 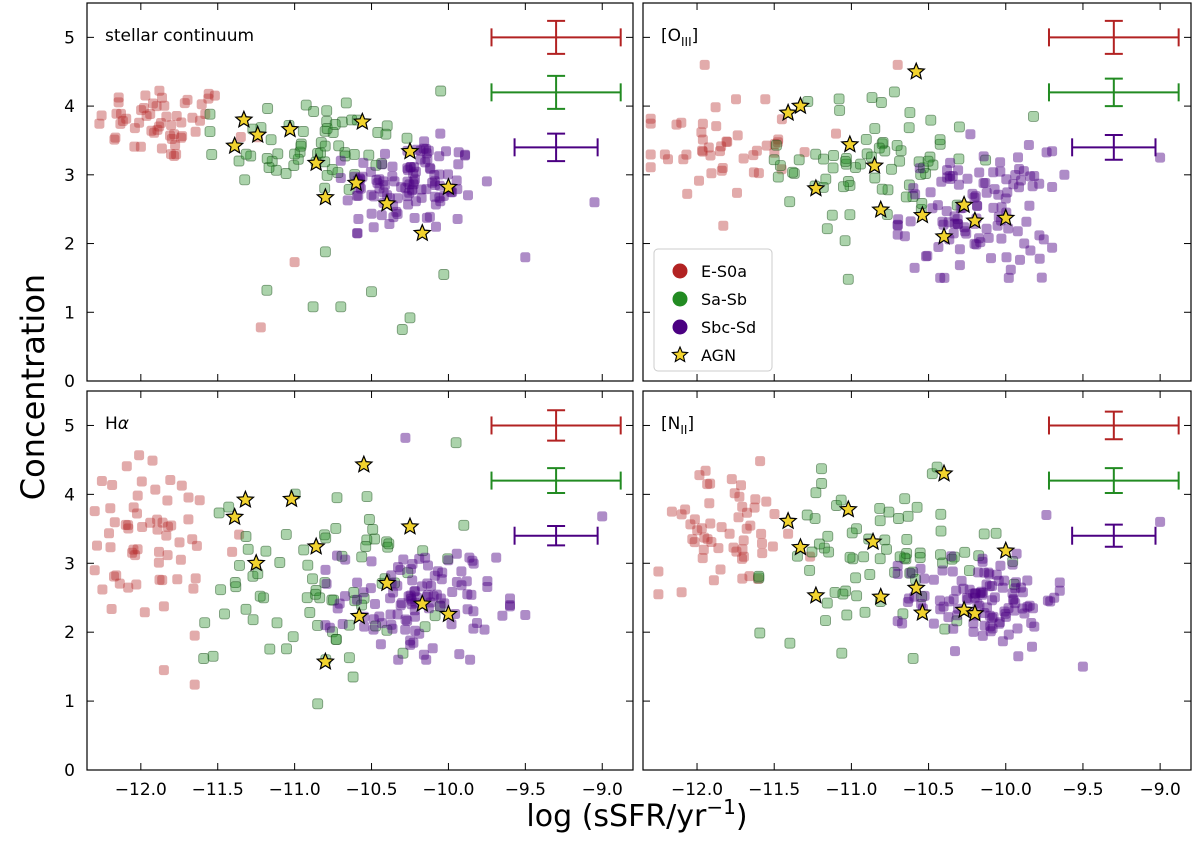 I want to click on legend: E-S0a Sa-Sb Sbc-Sd AGN, so click(x=713, y=310).